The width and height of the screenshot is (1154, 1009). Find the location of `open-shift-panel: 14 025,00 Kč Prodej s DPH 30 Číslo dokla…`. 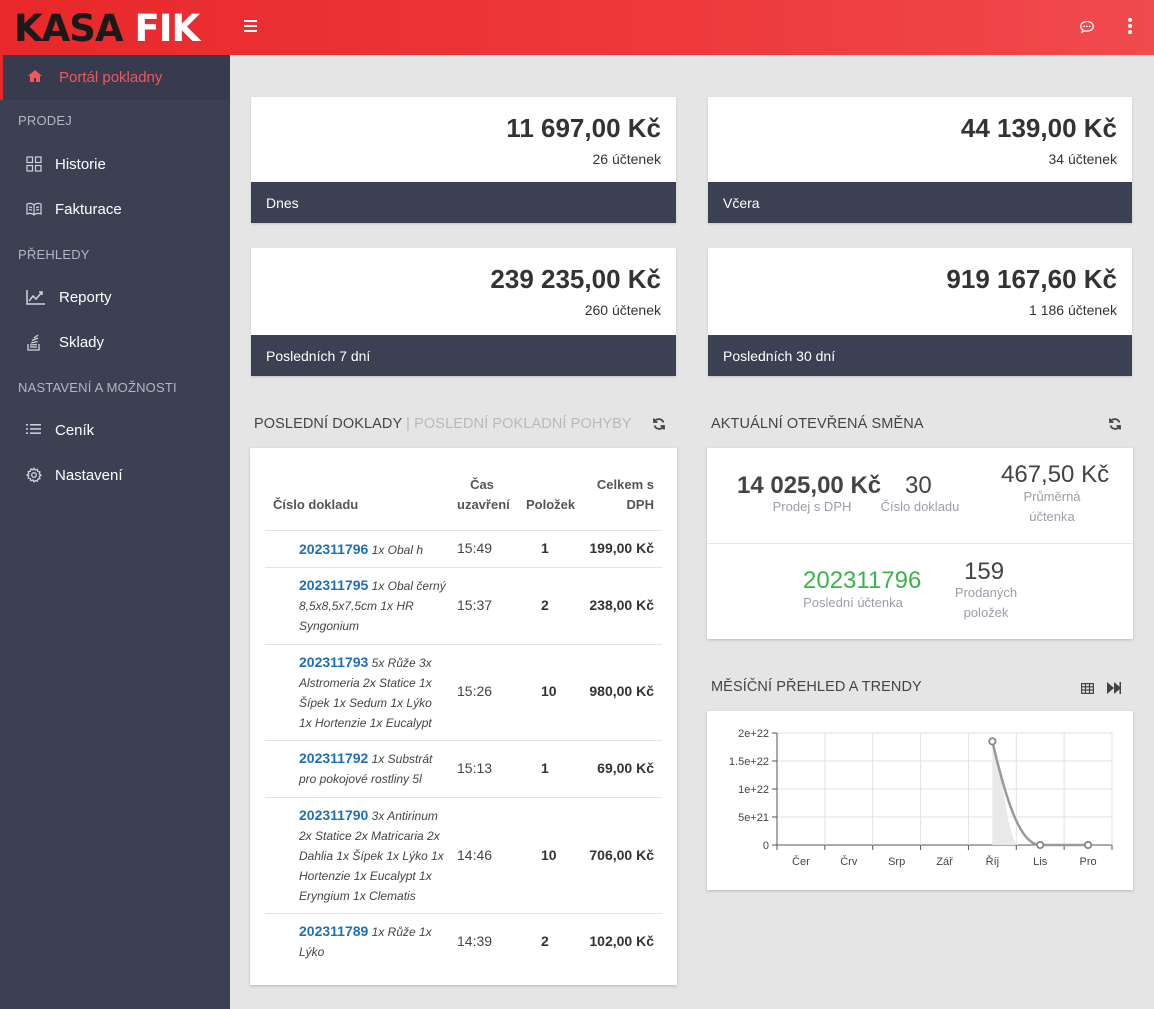

open-shift-panel: 14 025,00 Kč Prodej s DPH 30 Číslo dokla… is located at coordinates (920, 543).